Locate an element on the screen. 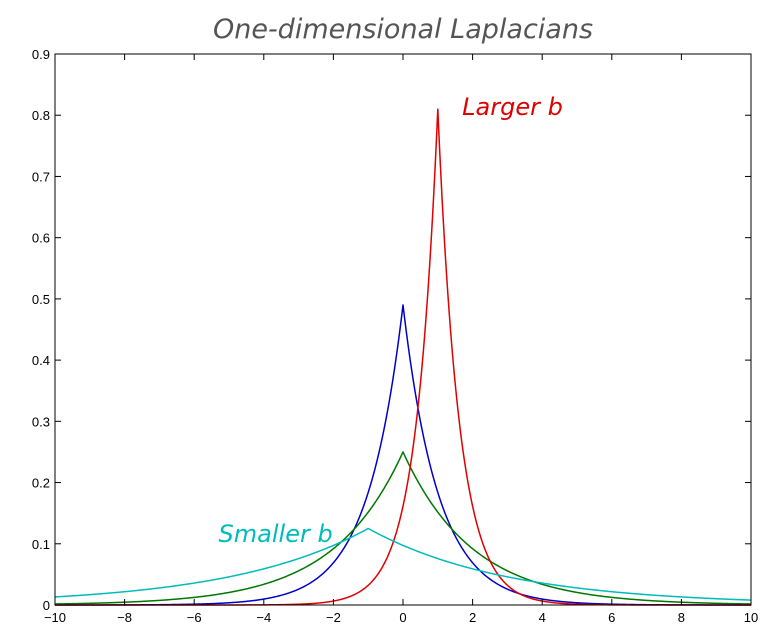 The width and height of the screenshot is (779, 639). y-tick-label: 0 is located at coordinates (46, 605).